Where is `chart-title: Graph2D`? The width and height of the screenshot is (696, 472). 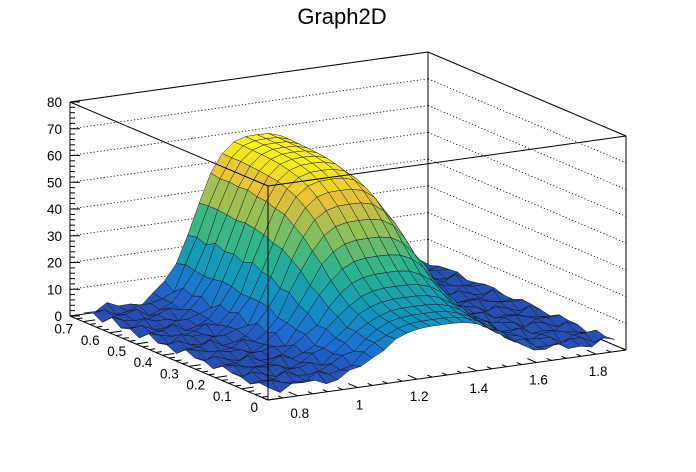 chart-title: Graph2D is located at coordinates (341, 16).